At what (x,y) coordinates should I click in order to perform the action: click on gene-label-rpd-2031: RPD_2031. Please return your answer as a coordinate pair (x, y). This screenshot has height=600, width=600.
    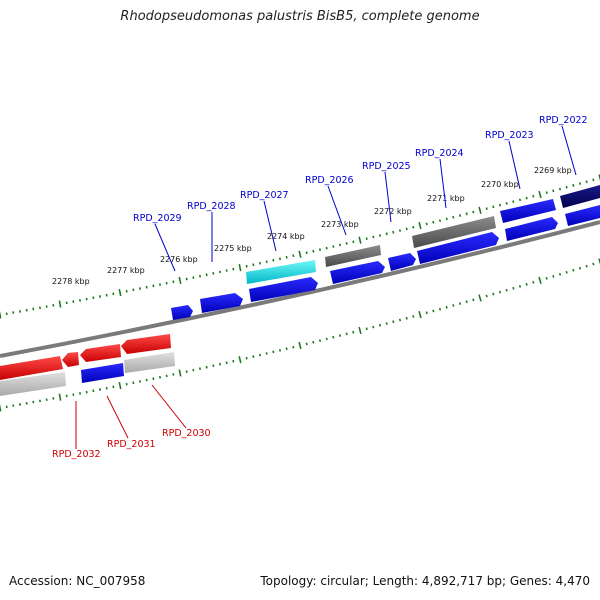
    Looking at the image, I should click on (131, 444).